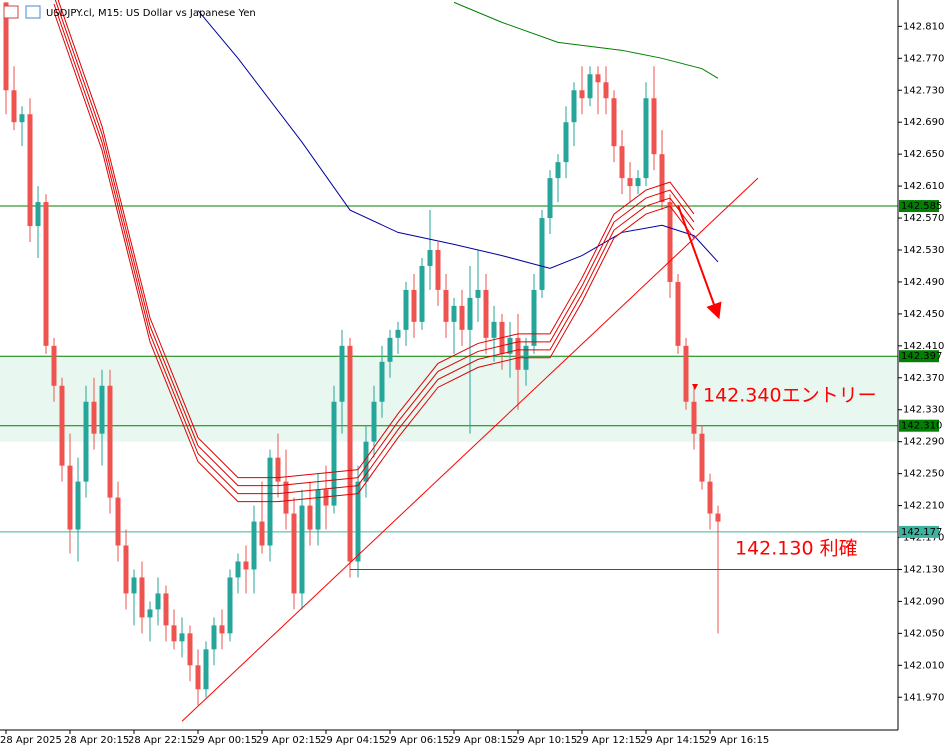  I want to click on y-tick-label: 142.090, so click(923, 601).